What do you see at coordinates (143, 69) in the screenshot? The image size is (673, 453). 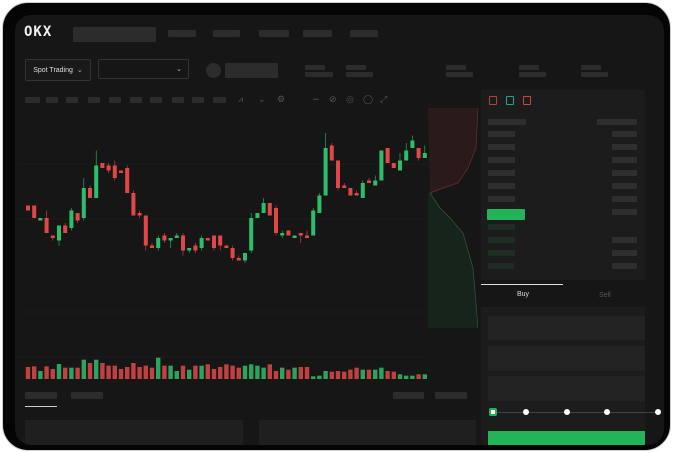 I see `pair-dropdown: ⌄` at bounding box center [143, 69].